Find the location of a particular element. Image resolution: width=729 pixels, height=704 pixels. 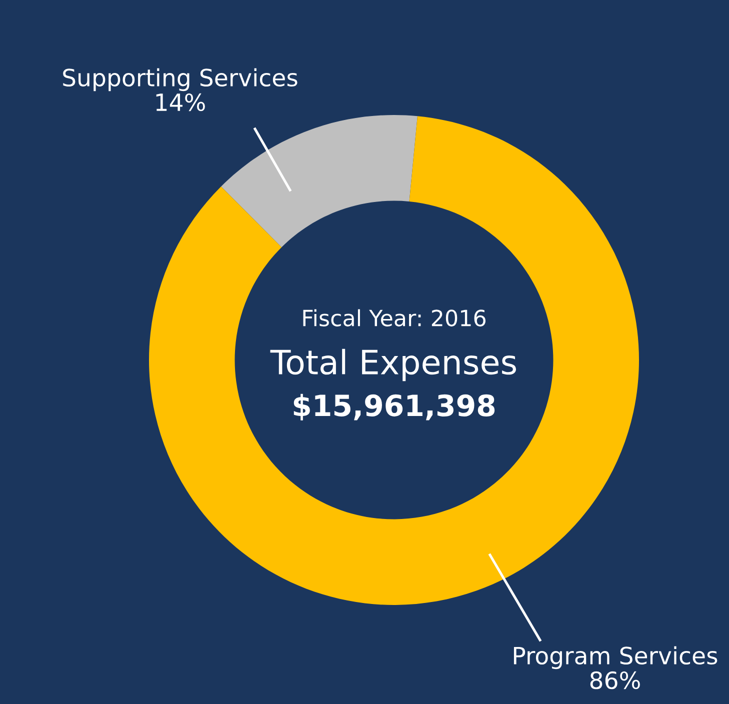

text: $15,961,398 is located at coordinates (394, 407).